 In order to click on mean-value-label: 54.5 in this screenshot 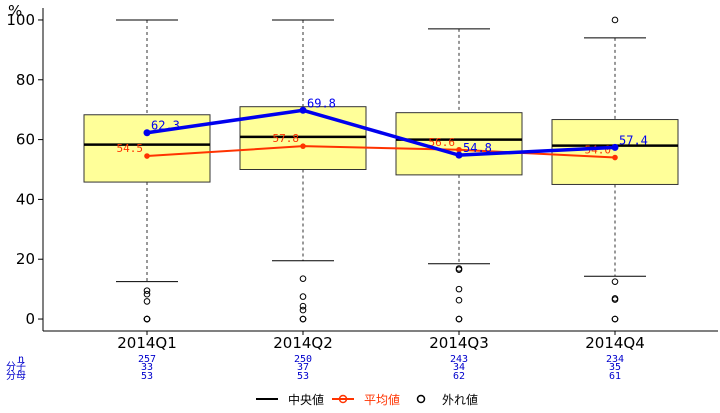, I will do `click(130, 148)`.